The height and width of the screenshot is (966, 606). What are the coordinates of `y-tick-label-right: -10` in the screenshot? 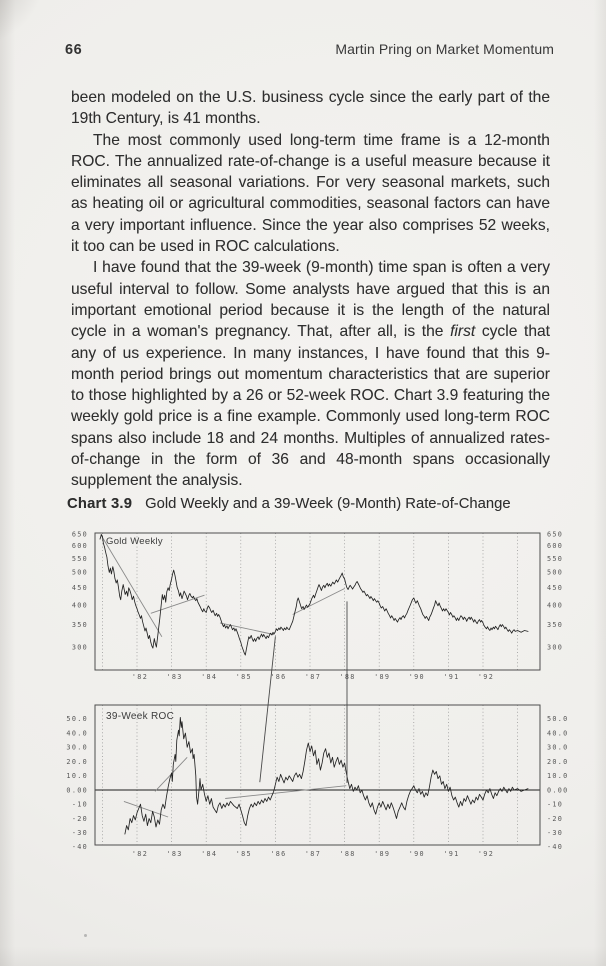 It's located at (555, 805).